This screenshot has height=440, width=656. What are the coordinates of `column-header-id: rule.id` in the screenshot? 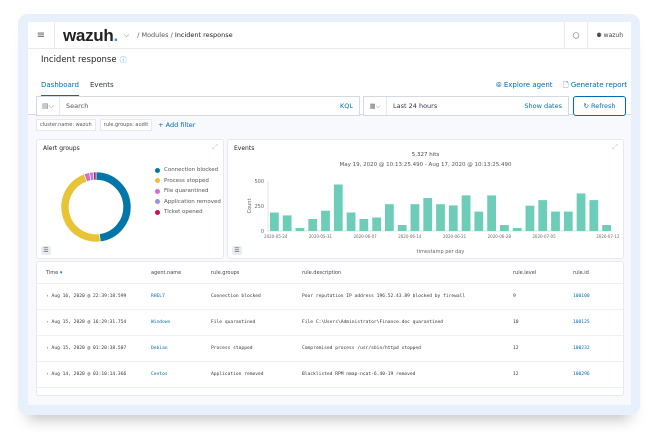 It's located at (581, 272).